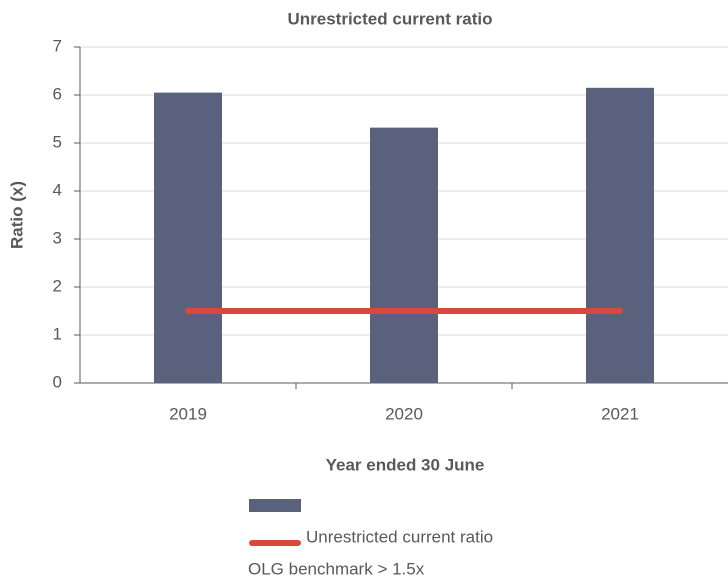 Image resolution: width=728 pixels, height=583 pixels. What do you see at coordinates (57, 189) in the screenshot?
I see `y-tick-label: 4` at bounding box center [57, 189].